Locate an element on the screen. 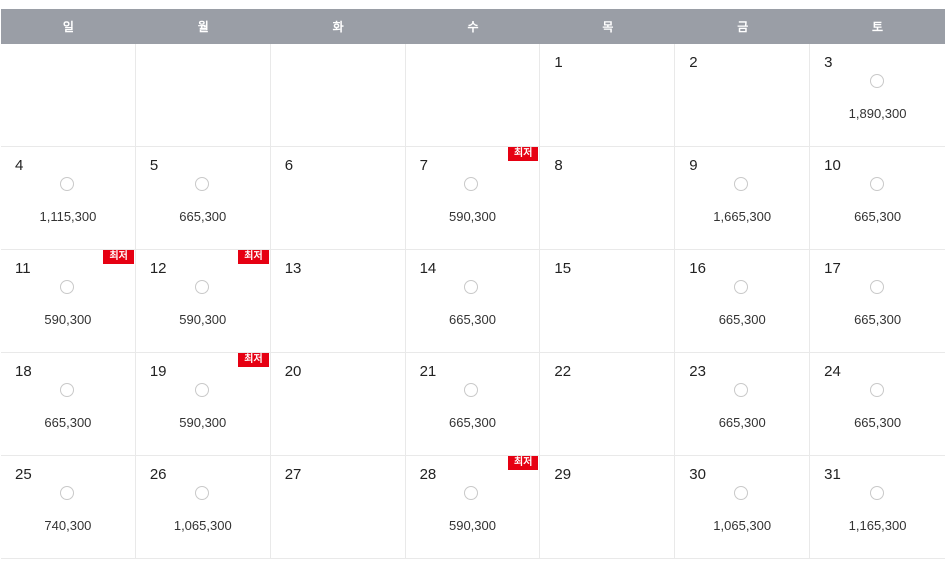 This screenshot has height=561, width=946. day-number: 8 is located at coordinates (558, 165).